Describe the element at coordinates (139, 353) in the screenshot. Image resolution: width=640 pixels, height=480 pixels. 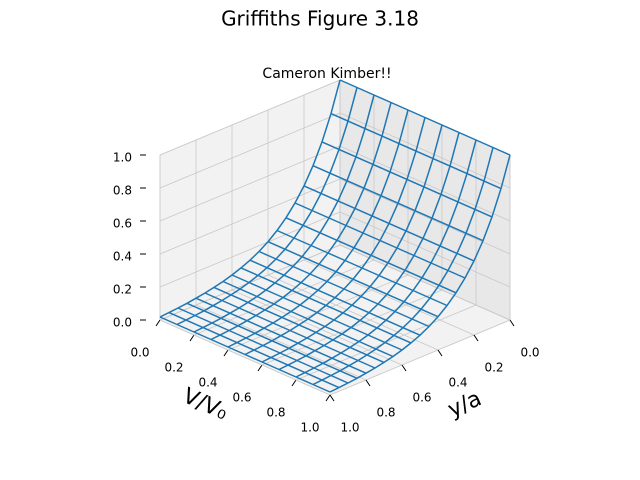
I see `x-tick-label: 0.0` at that location.